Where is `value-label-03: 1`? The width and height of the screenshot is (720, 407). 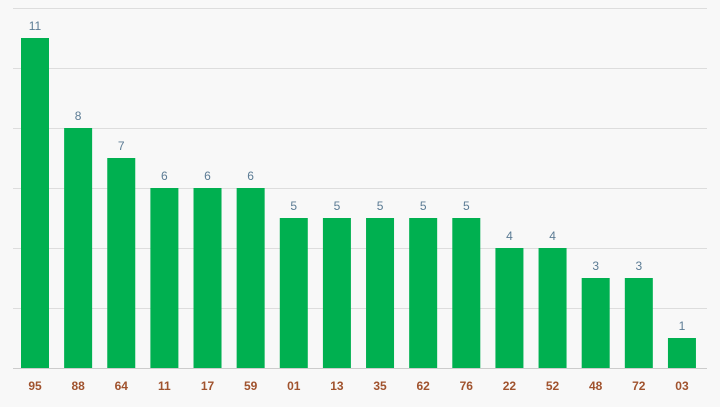 value-label-03: 1 is located at coordinates (682, 326).